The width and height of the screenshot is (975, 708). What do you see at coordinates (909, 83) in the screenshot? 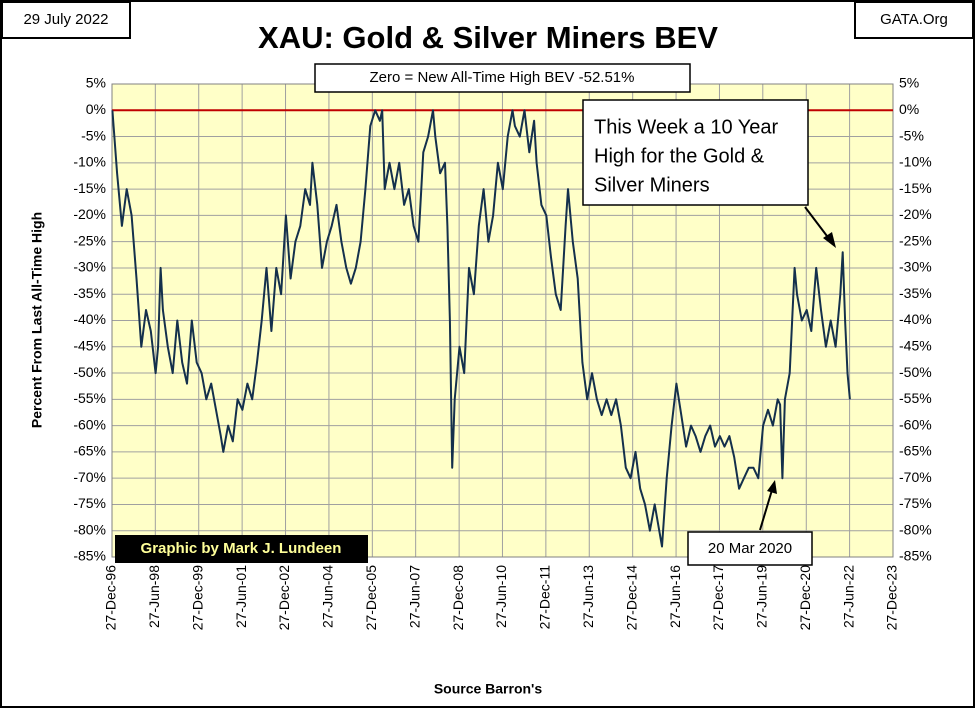
I see `y2-tick-label: 5%` at bounding box center [909, 83].